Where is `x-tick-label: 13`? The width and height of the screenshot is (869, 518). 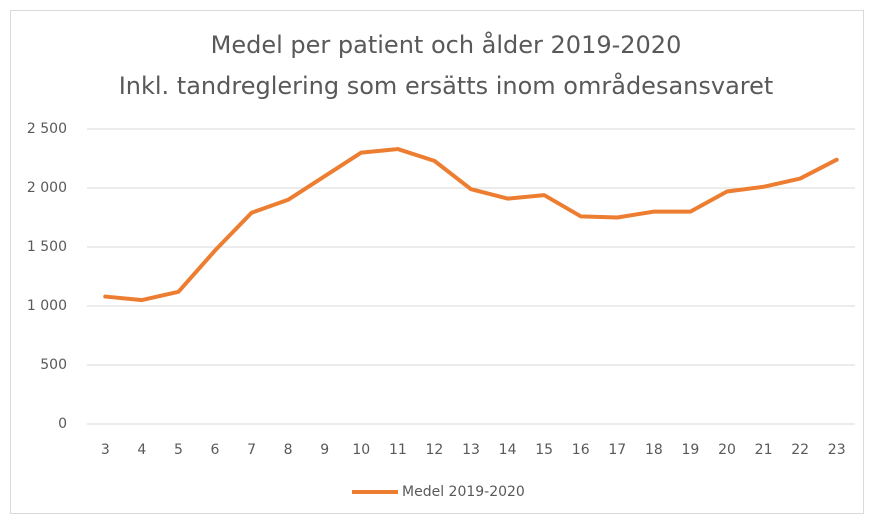
x-tick-label: 13 is located at coordinates (471, 450).